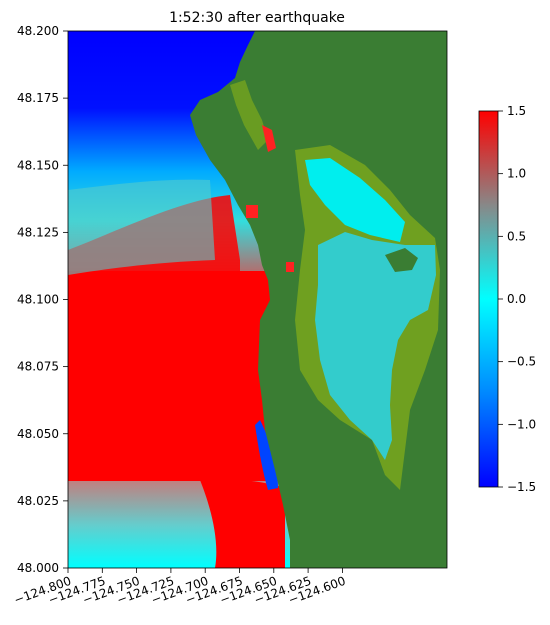 The height and width of the screenshot is (625, 550). I want to click on y-tick-label: 48.200, so click(38, 31).